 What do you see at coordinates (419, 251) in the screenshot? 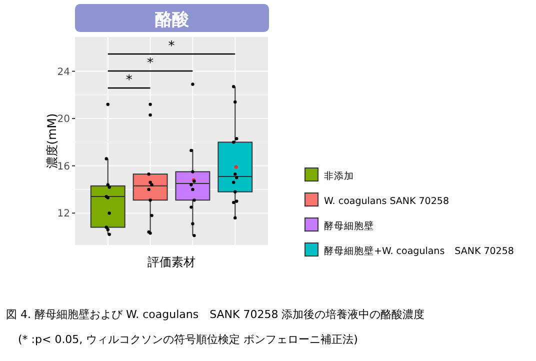
I see `legend-label: 酵母細胞壁+W. coagulans SANK 70258` at bounding box center [419, 251].